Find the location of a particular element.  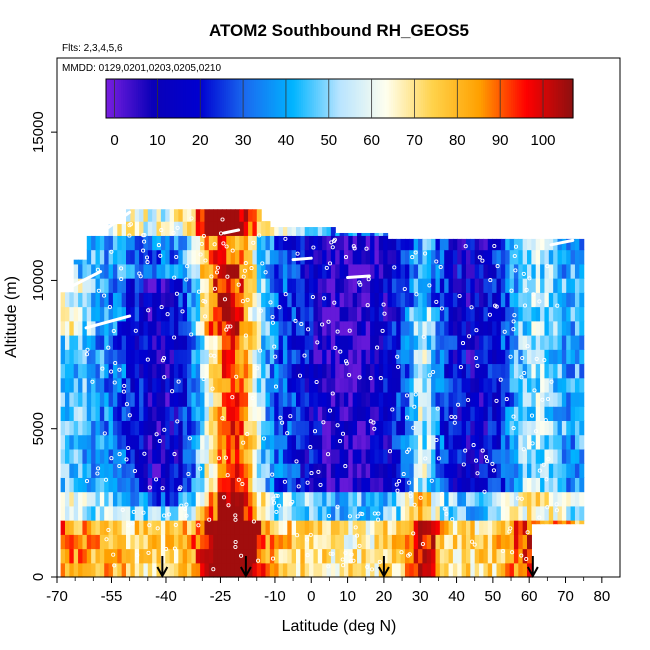

x-tick-label: -10 is located at coordinates (275, 596).